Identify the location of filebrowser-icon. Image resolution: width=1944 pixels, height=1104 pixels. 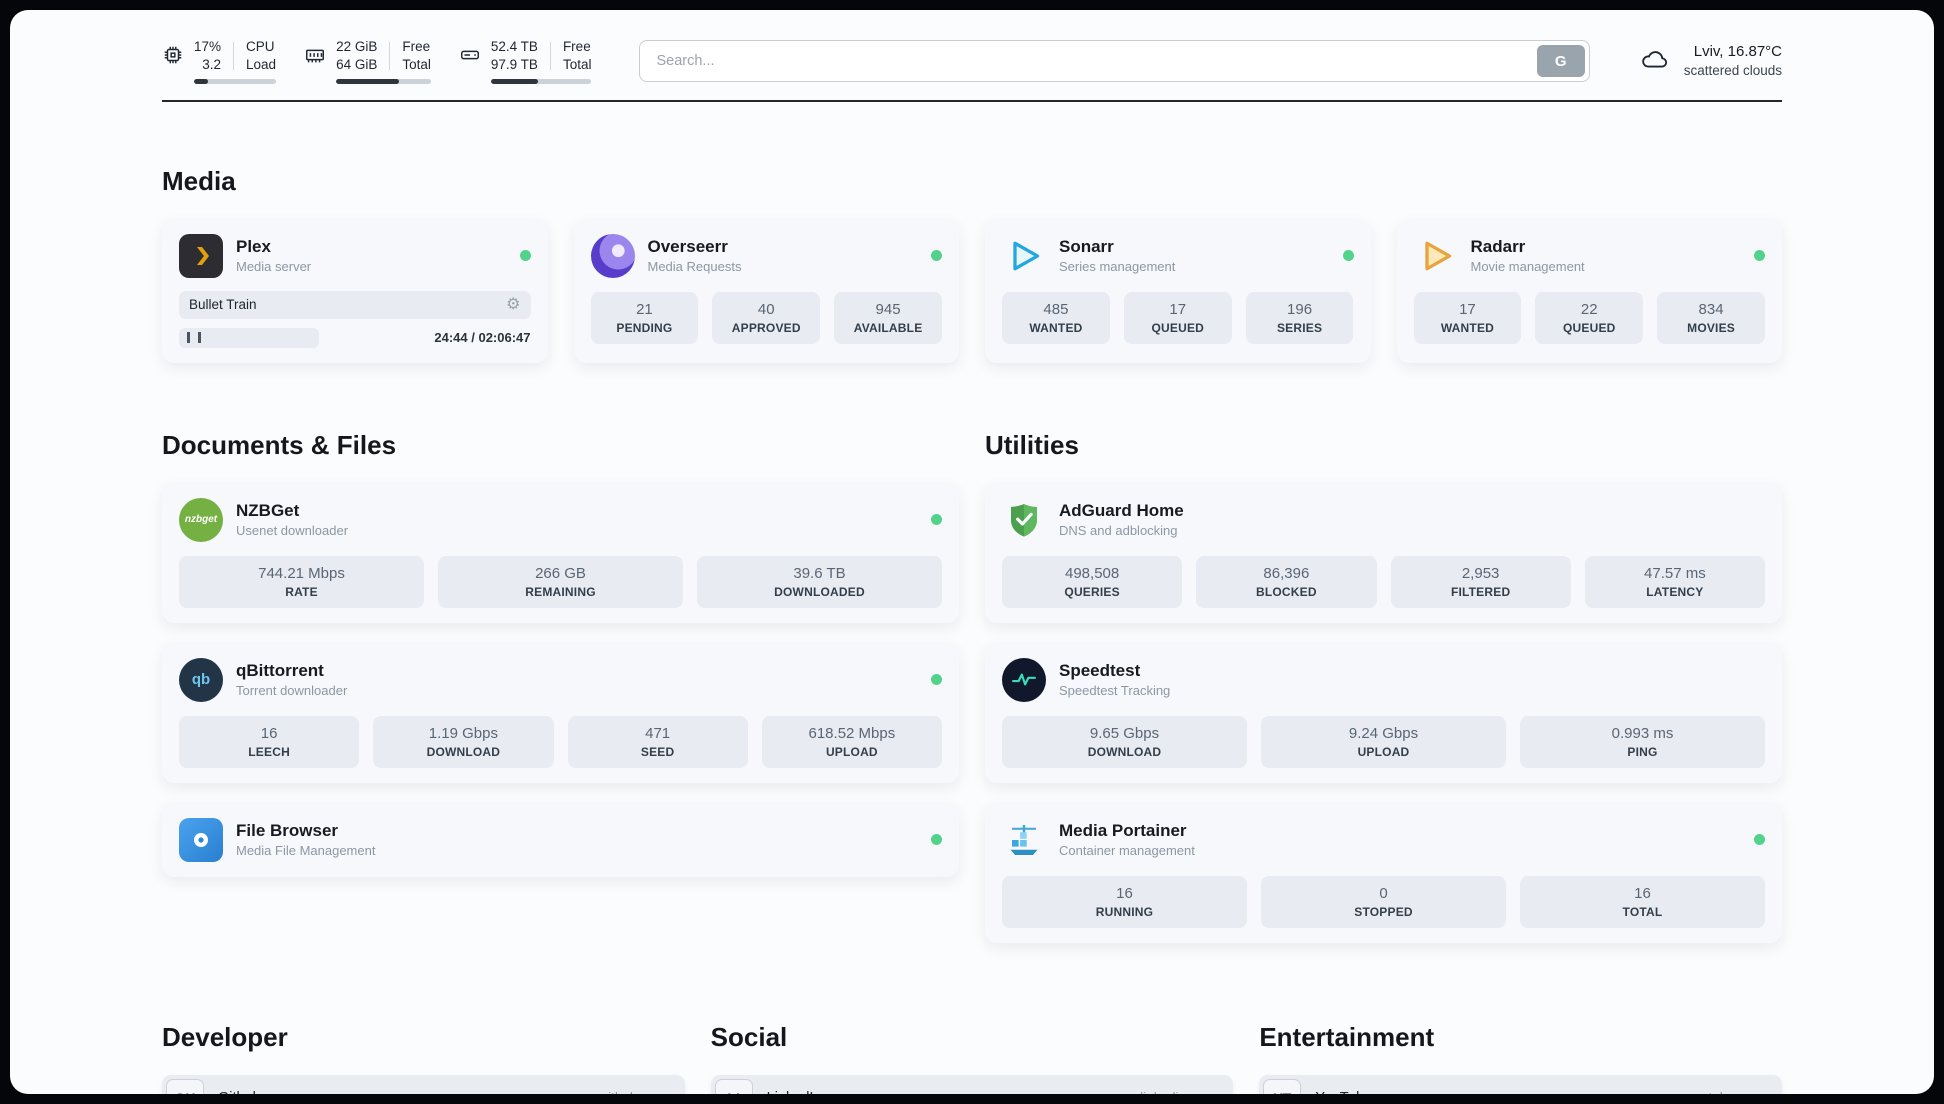
(201, 839).